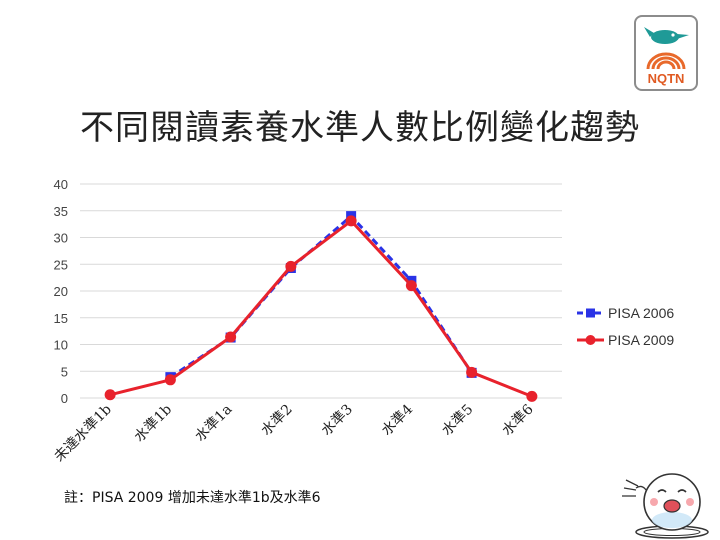 Image resolution: width=720 pixels, height=540 pixels. I want to click on nqtn-logo: NQTN, so click(666, 53).